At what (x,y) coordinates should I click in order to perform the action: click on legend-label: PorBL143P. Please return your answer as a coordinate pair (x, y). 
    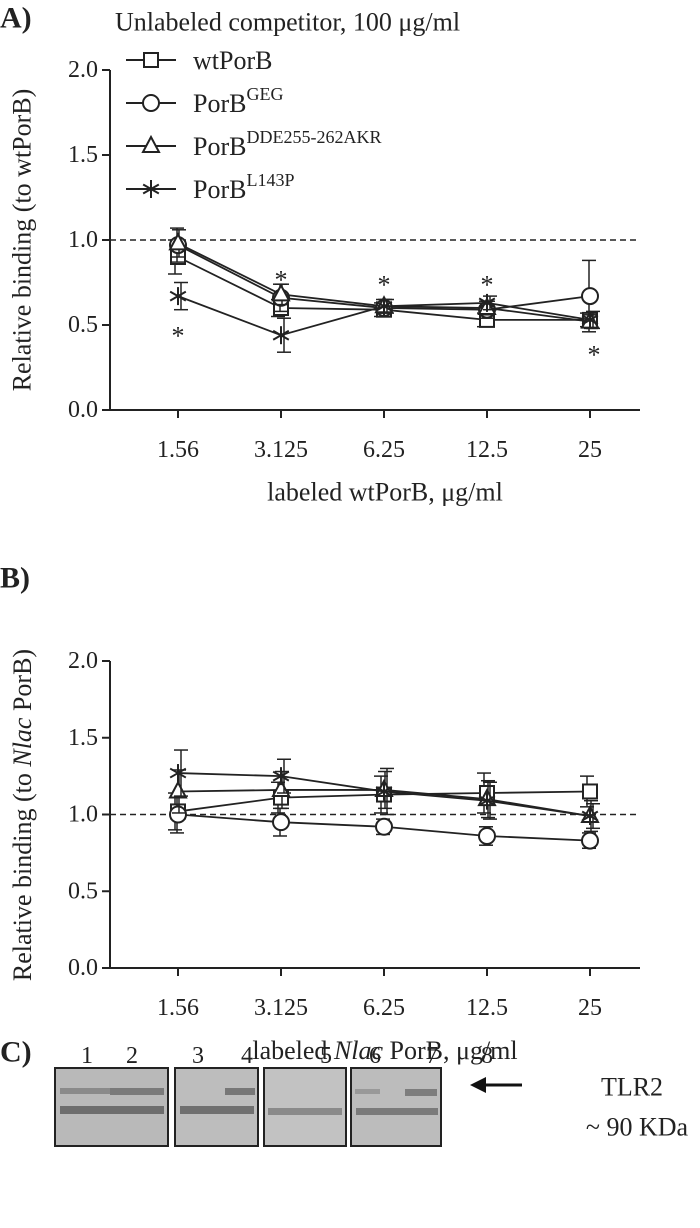
    Looking at the image, I should click on (243, 187).